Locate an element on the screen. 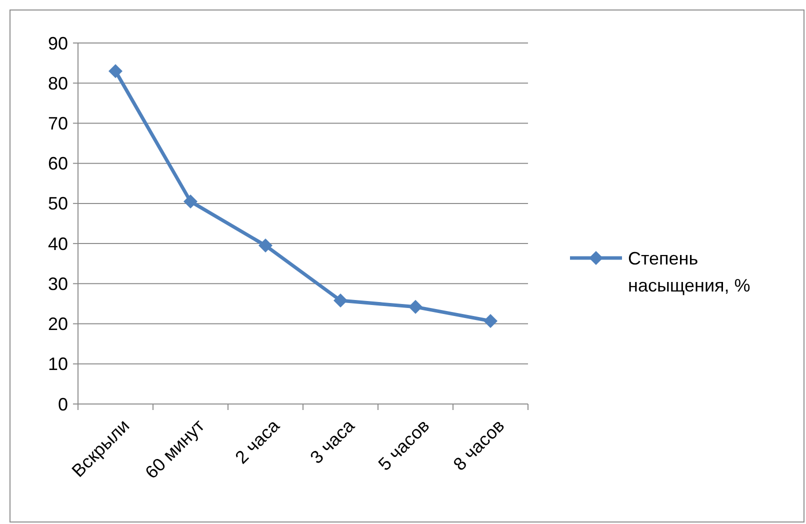 The image size is (806, 524). y-tick-label: 60 is located at coordinates (58, 164).